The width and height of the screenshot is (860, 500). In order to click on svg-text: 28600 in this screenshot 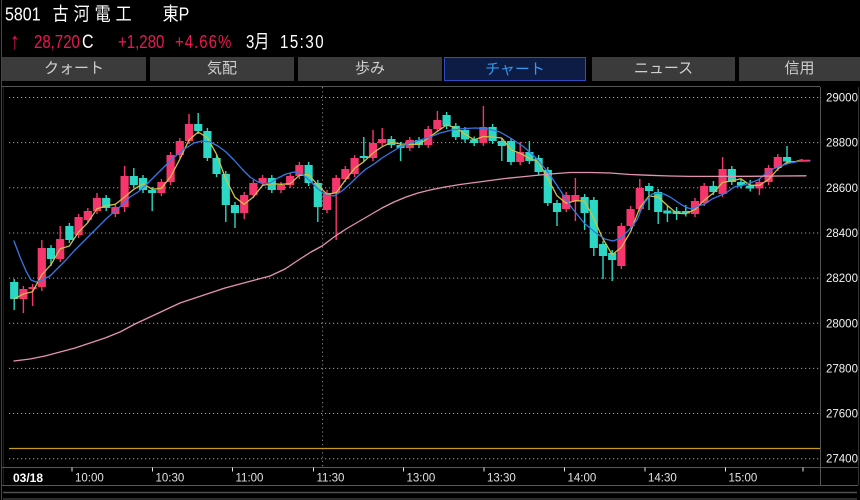, I will do `click(842, 189)`.